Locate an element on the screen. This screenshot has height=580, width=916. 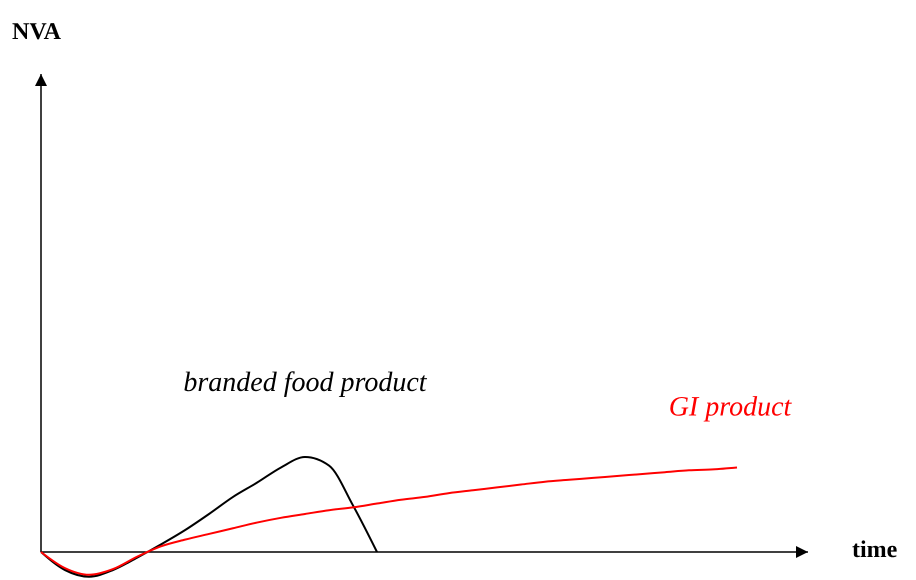
x-axis-title: time is located at coordinates (875, 550).